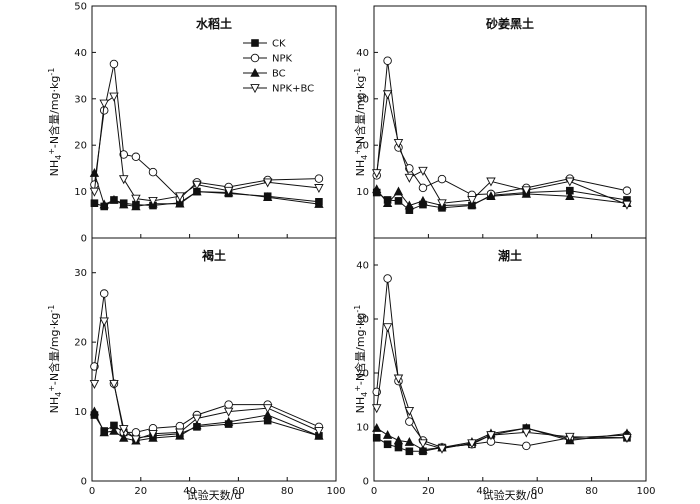  I want to click on panel-title: 褐土, so click(213, 255).